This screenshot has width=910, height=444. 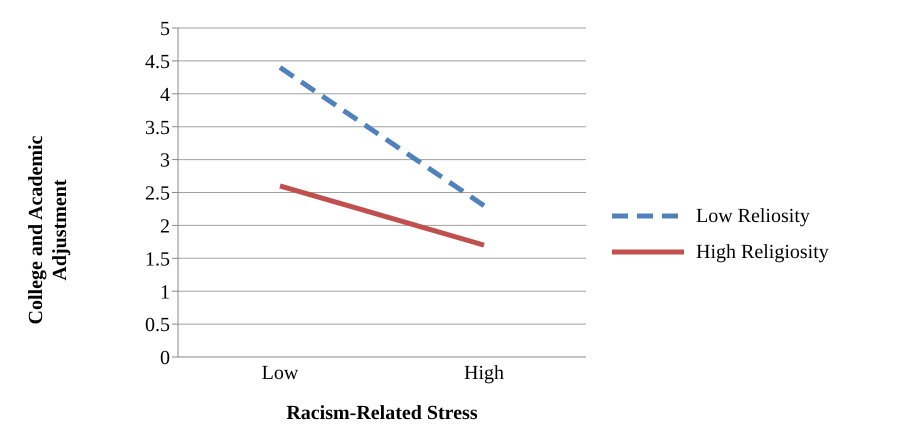 What do you see at coordinates (753, 216) in the screenshot?
I see `legend-label: Low Reliosity` at bounding box center [753, 216].